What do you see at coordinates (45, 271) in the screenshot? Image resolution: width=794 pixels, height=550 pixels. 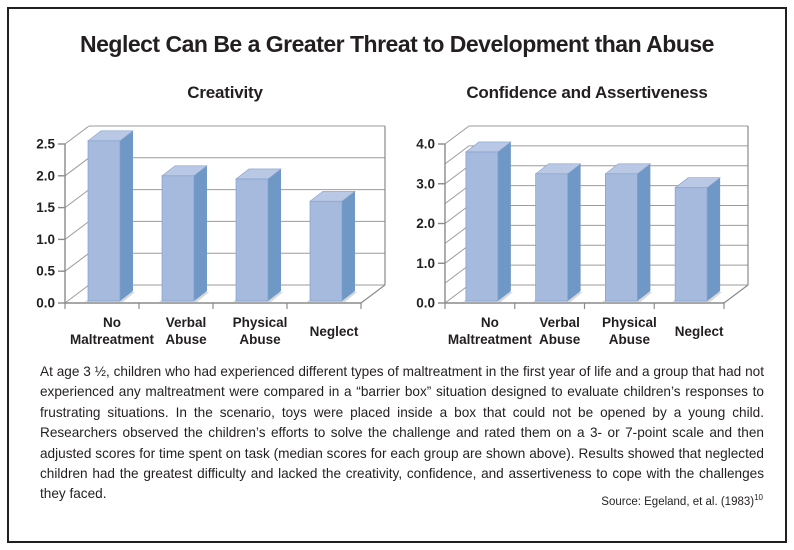 I see `y-tick-label: 0.5` at bounding box center [45, 271].